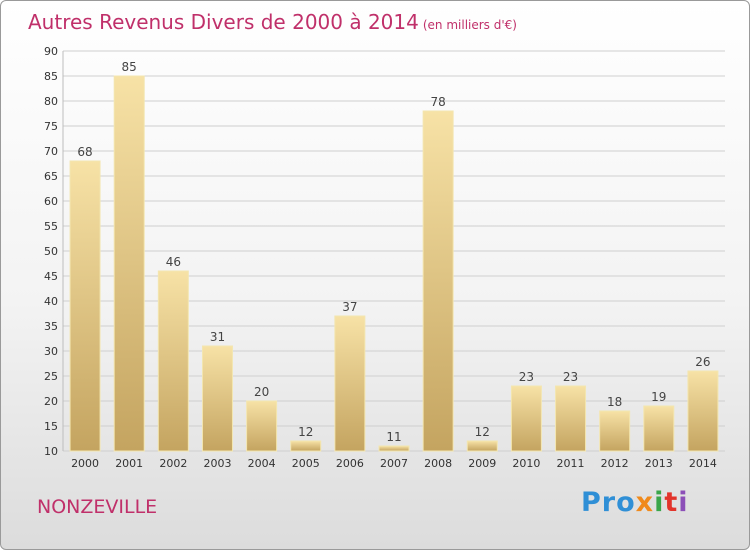 Image resolution: width=750 pixels, height=550 pixels. Describe the element at coordinates (51, 176) in the screenshot. I see `y-tick-label: 65` at that location.